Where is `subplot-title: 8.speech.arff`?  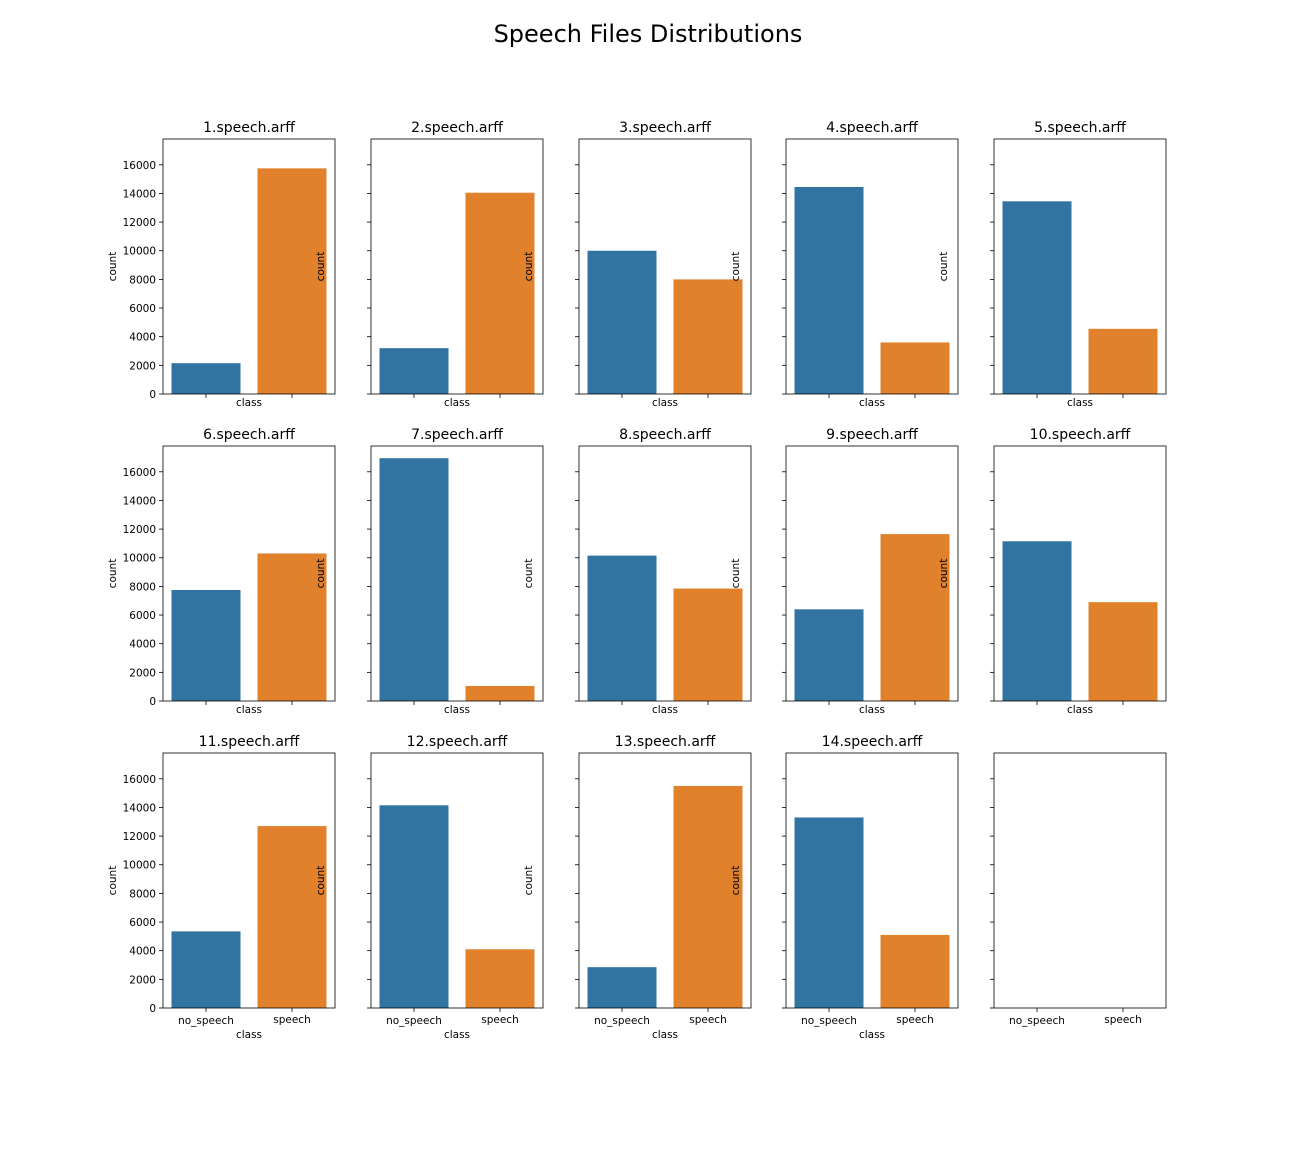 subplot-title: 8.speech.arff is located at coordinates (665, 435).